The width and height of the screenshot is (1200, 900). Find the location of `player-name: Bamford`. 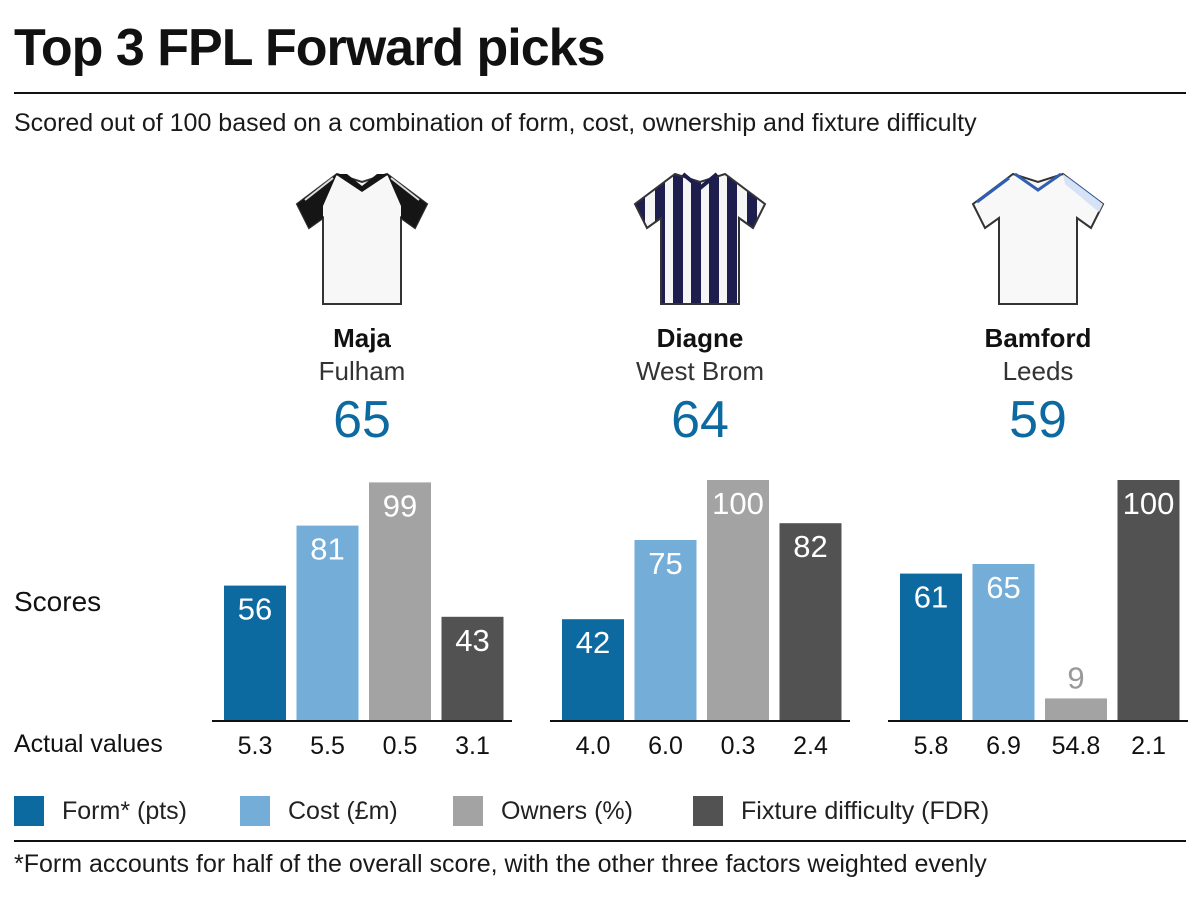

player-name: Bamford is located at coordinates (1038, 338).